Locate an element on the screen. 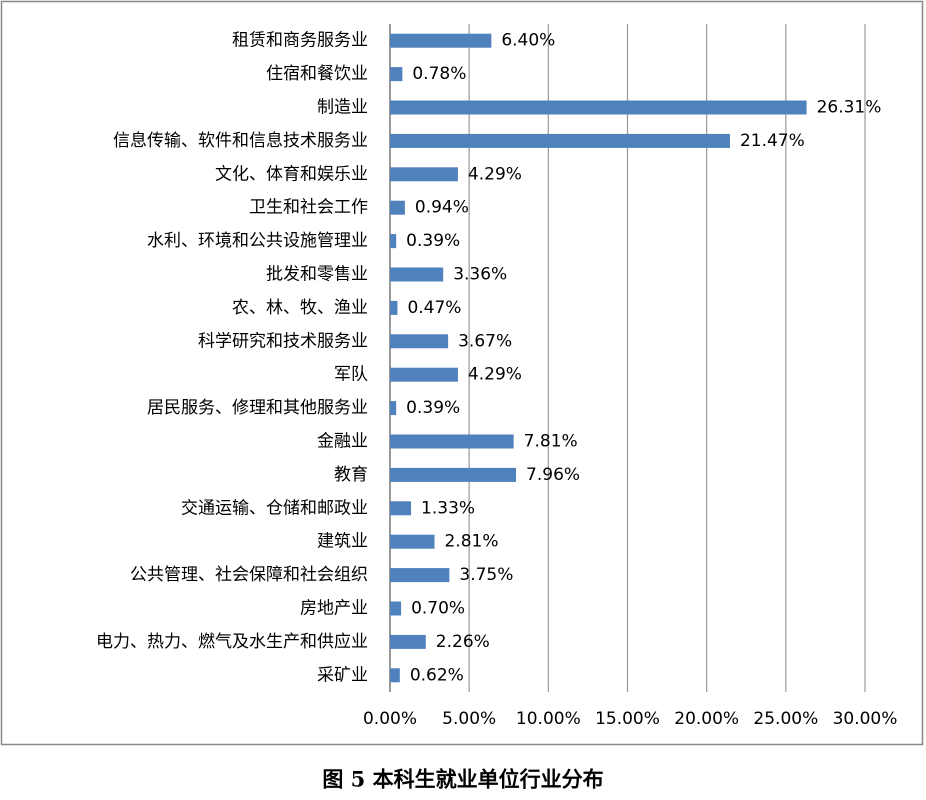 The width and height of the screenshot is (926, 800). y-tick-label: 电力、热力、燃气及水生产和供应业 is located at coordinates (232, 642).